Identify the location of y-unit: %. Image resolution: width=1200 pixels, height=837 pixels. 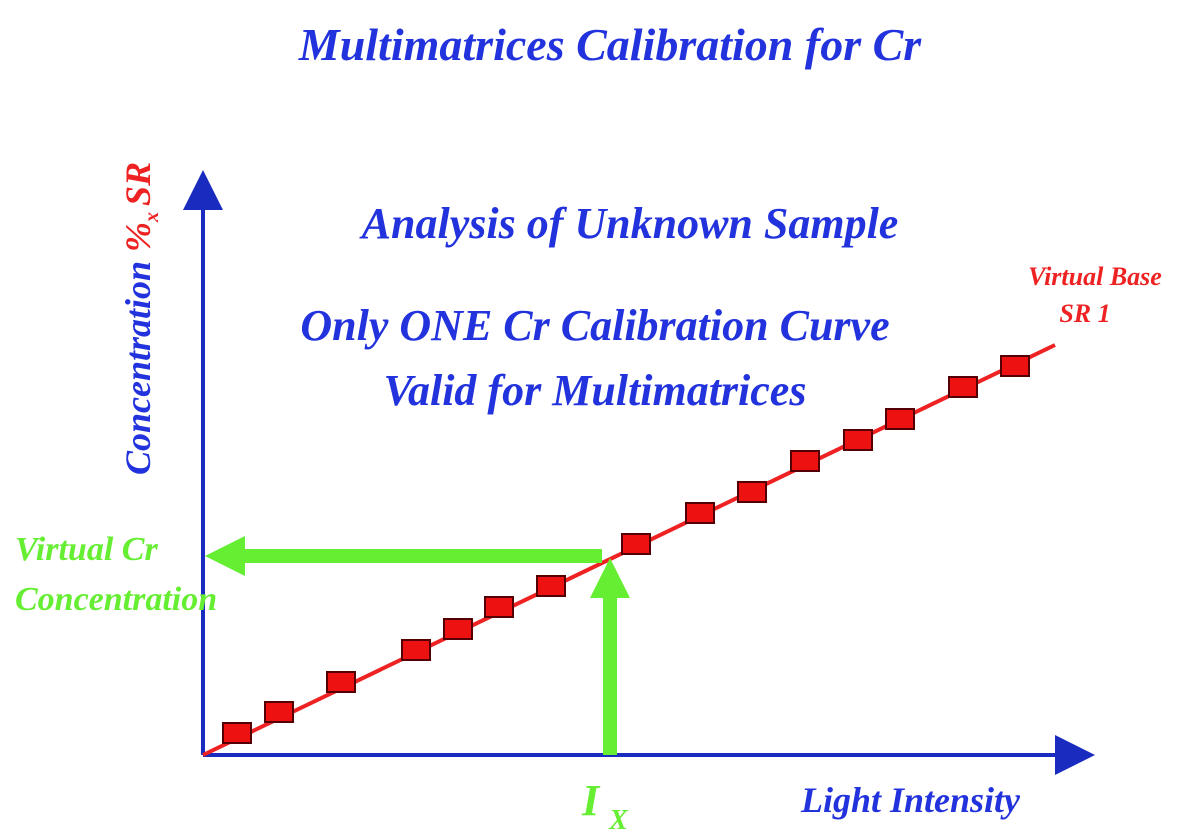
(138, 237).